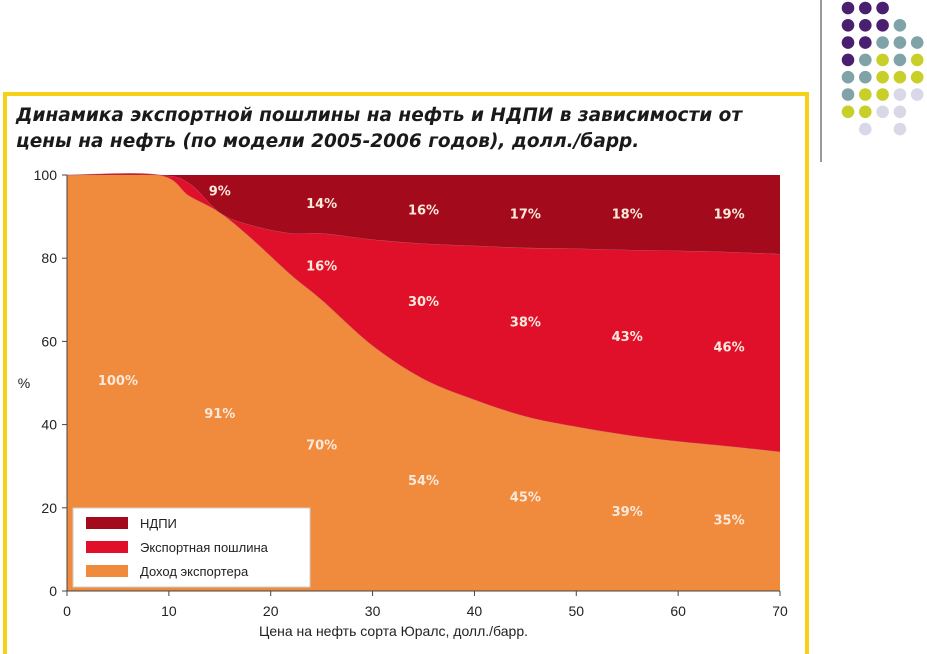  I want to click on legend-entry: Экспортная пошлина, so click(204, 547).